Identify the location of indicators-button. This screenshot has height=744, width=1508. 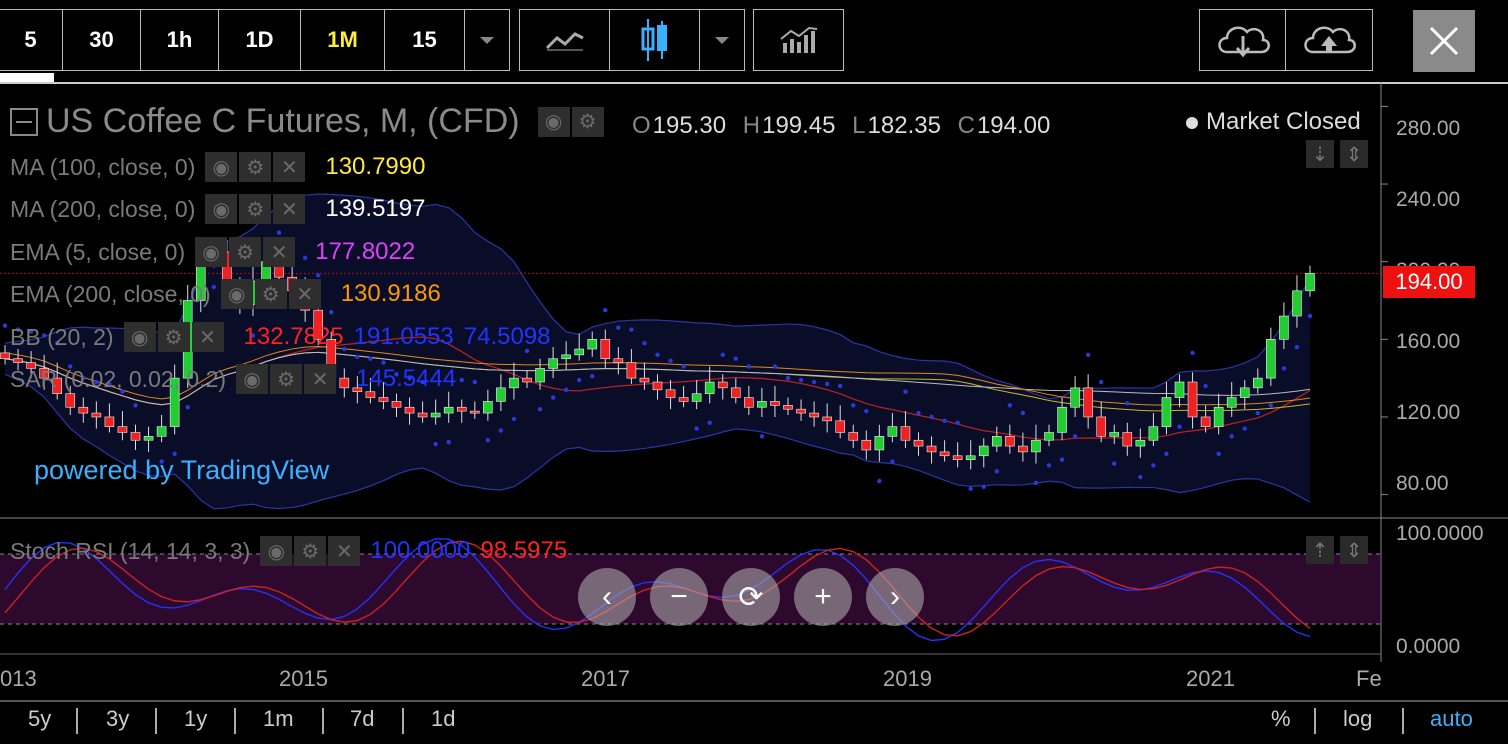
(798, 40).